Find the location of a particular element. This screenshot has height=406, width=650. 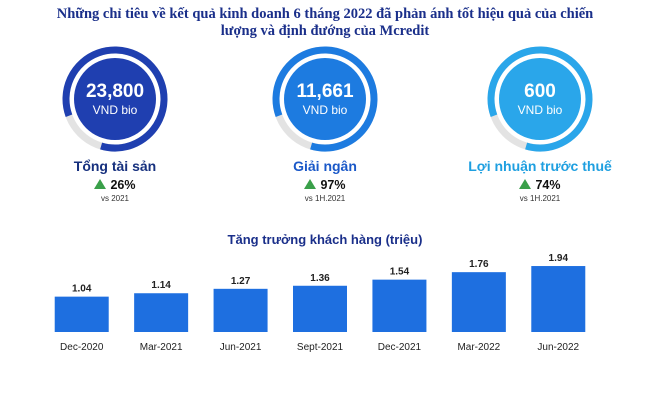

tick-label-Jun-2021: Jun-2021 is located at coordinates (241, 347).